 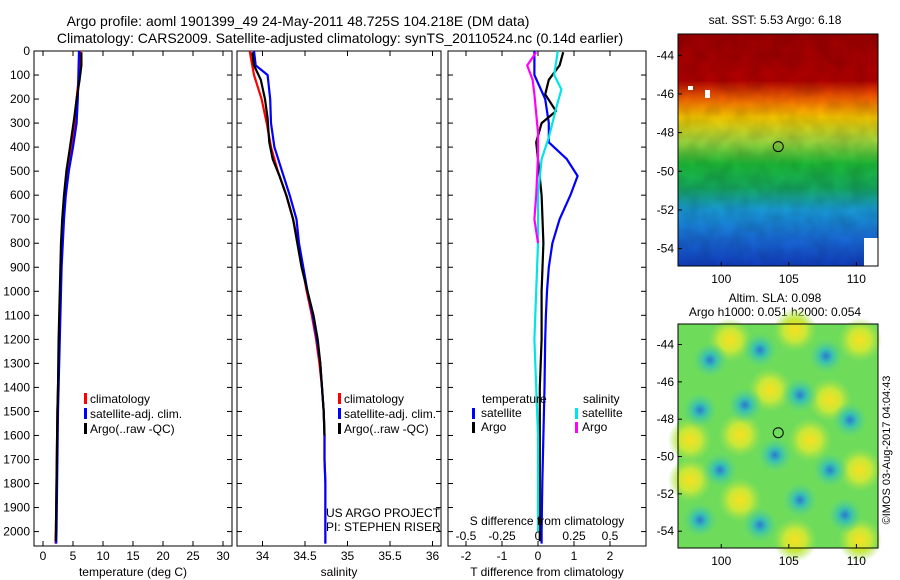 What do you see at coordinates (305, 556) in the screenshot?
I see `x-tick-label: 34.5` at bounding box center [305, 556].